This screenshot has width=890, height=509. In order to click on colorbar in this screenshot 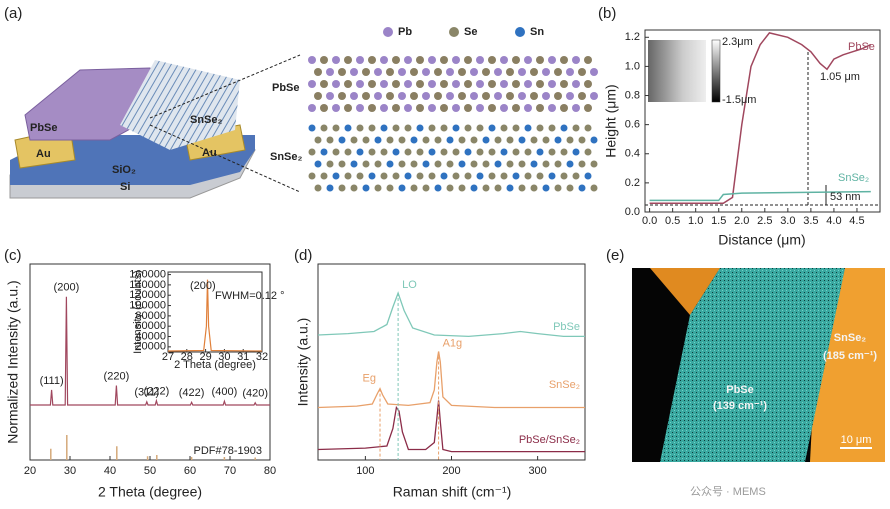, I will do `click(716, 71)`.